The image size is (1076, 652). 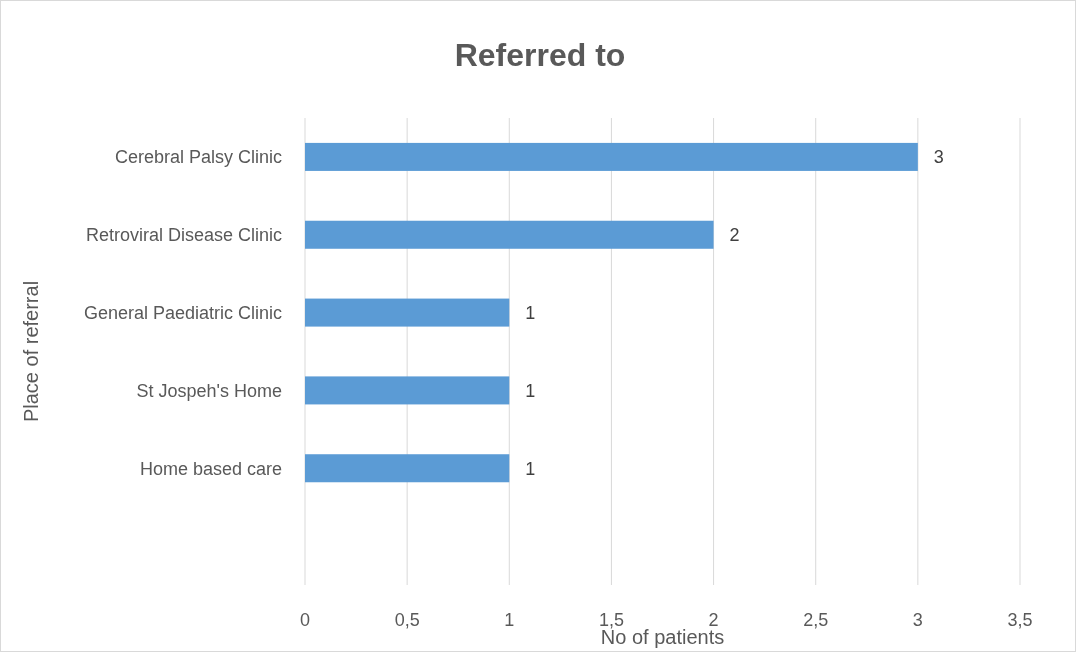 I want to click on data-label: 2, so click(x=734, y=235).